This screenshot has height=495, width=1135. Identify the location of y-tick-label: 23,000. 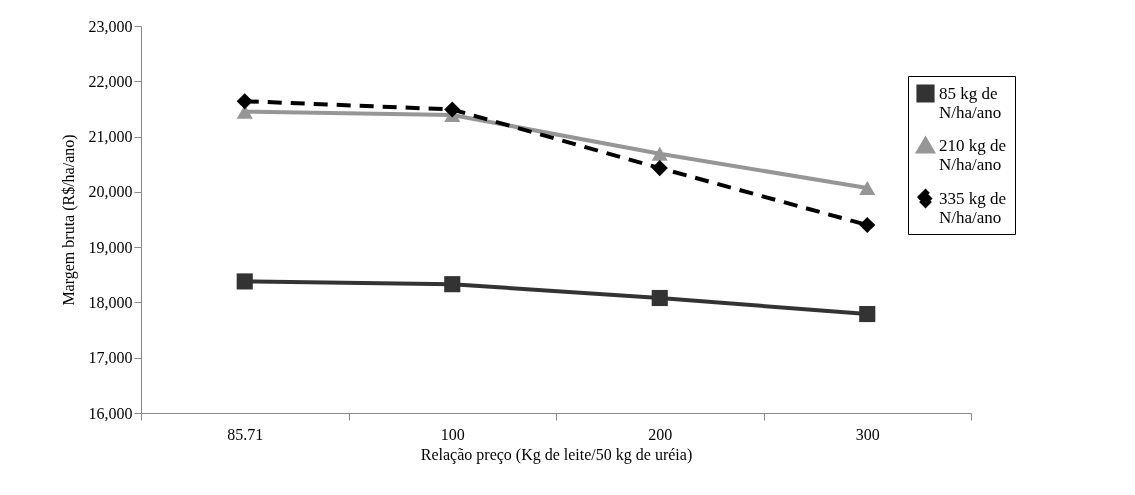
(110, 26).